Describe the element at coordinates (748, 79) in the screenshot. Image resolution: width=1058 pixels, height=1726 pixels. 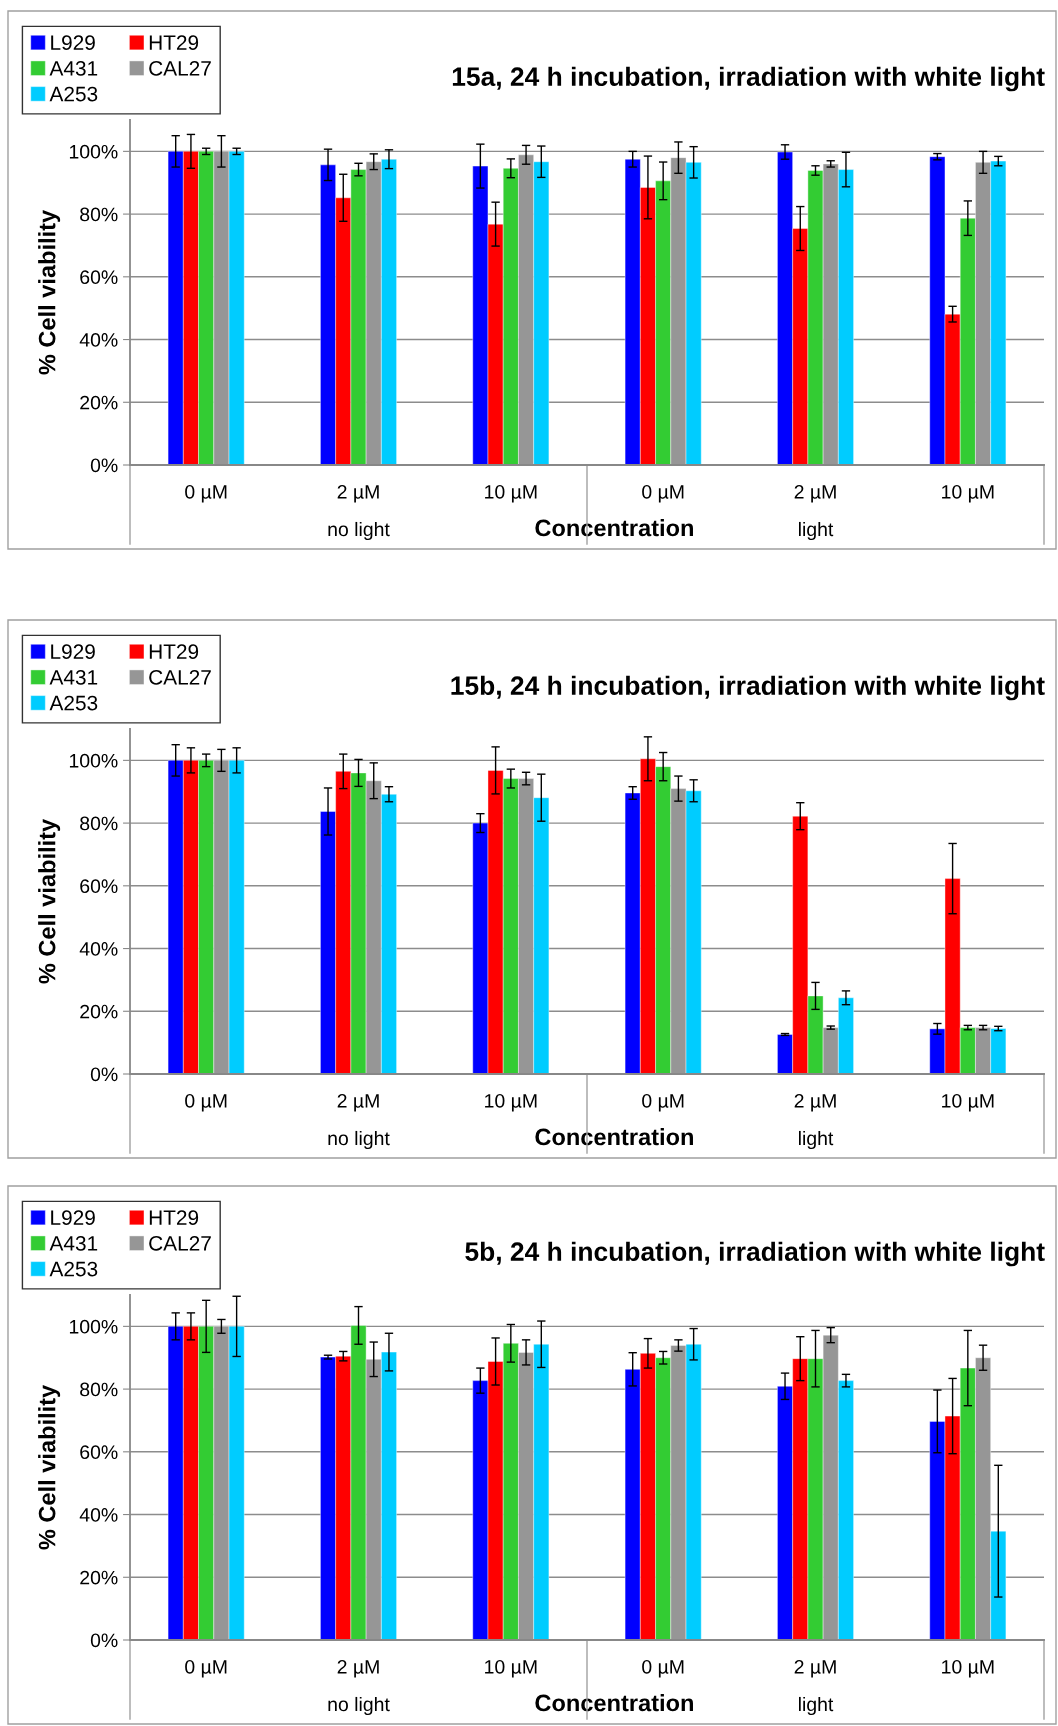
I see `chart-title: 15a, 24 h incubation, irradiation with white light` at that location.